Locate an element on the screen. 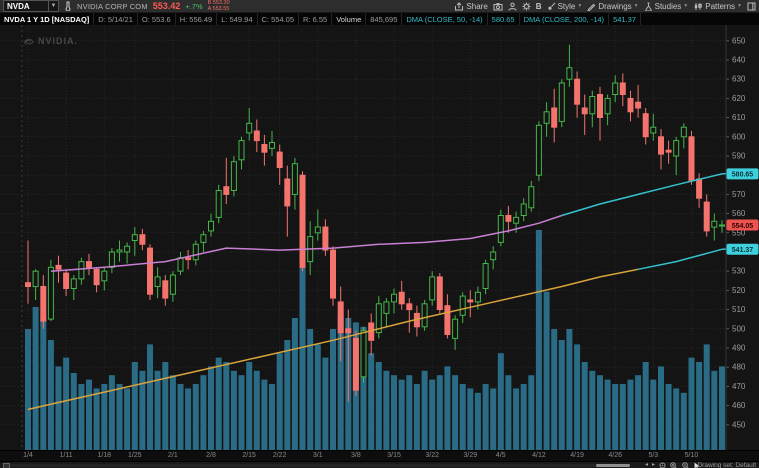 This screenshot has width=759, height=468. last-price: 553.42 is located at coordinates (166, 6).